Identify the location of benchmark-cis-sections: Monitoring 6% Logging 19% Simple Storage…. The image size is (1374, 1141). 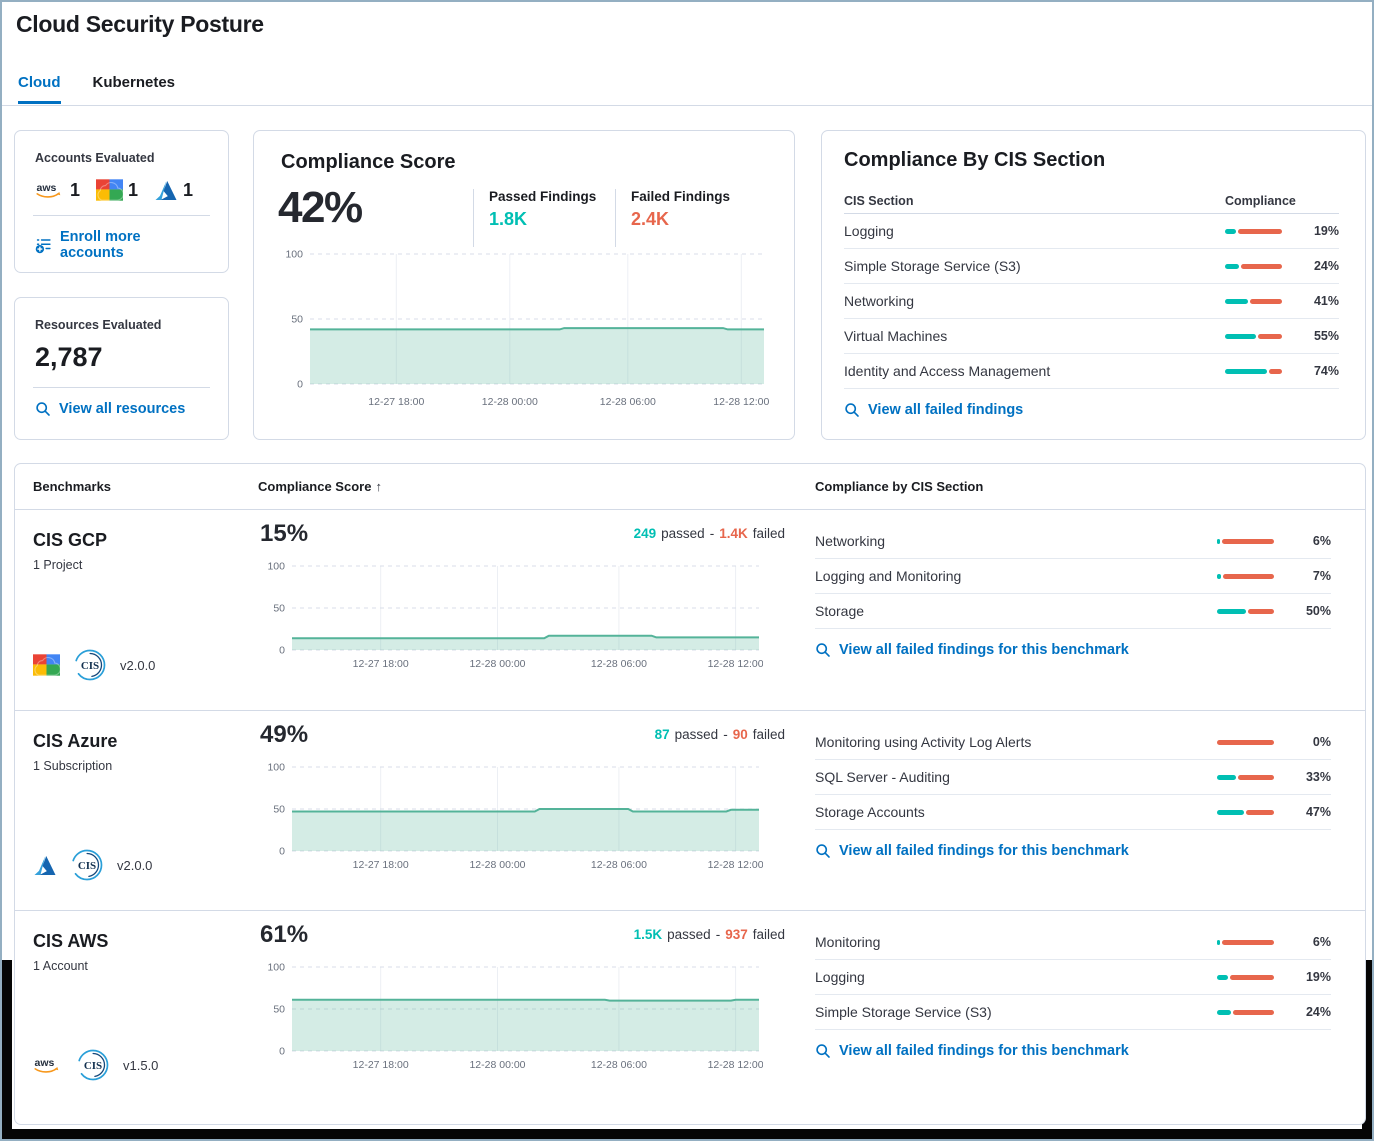
(1084, 1010).